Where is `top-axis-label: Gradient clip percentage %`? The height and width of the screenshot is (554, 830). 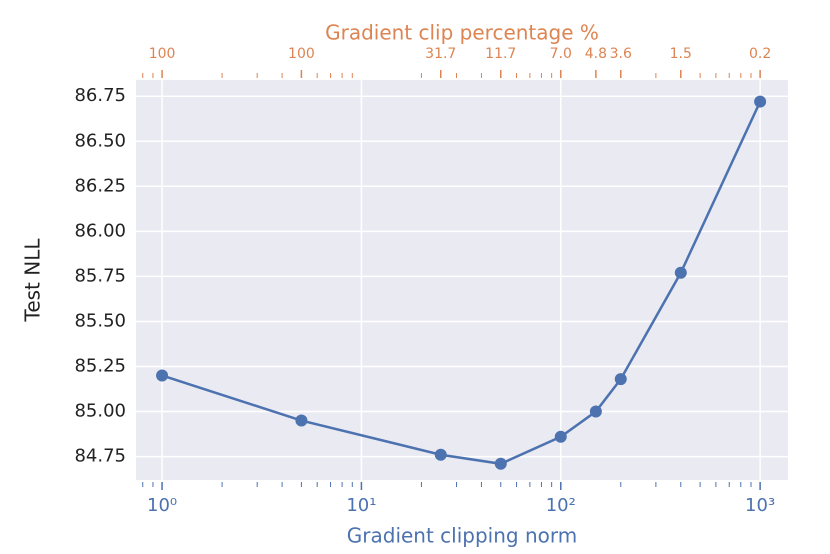
top-axis-label: Gradient clip percentage % is located at coordinates (462, 33).